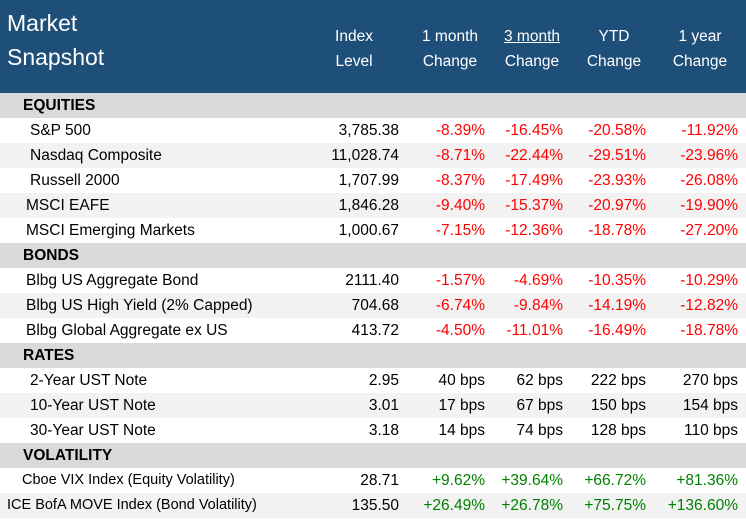 This screenshot has height=522, width=746. What do you see at coordinates (539, 430) in the screenshot?
I see `change-3-month: 74 bps` at bounding box center [539, 430].